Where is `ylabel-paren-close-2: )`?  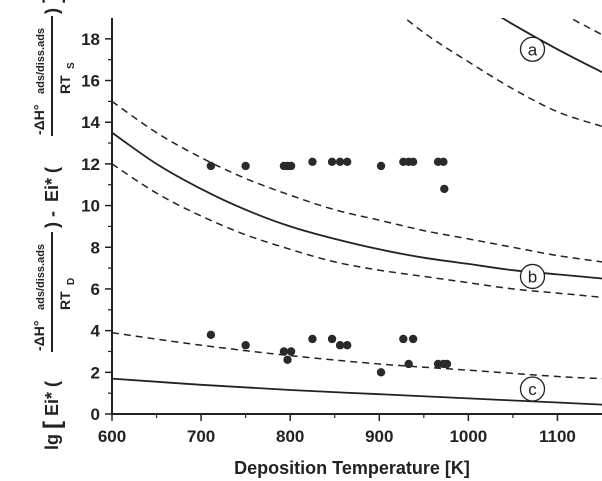
ylabel-paren-close-2: ) is located at coordinates (52, 11).